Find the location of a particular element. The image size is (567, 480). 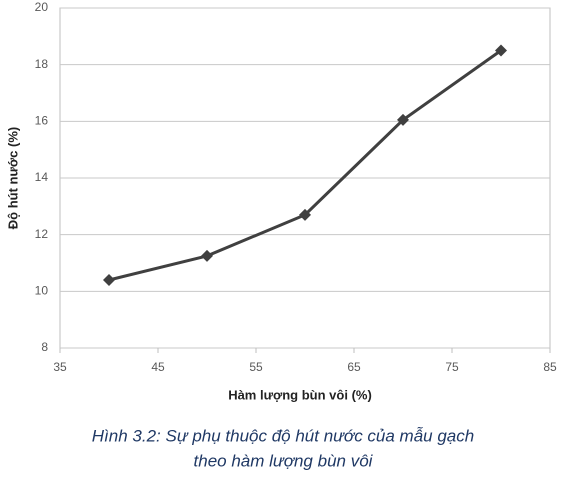

y-tick-label: 20 is located at coordinates (42, 7).